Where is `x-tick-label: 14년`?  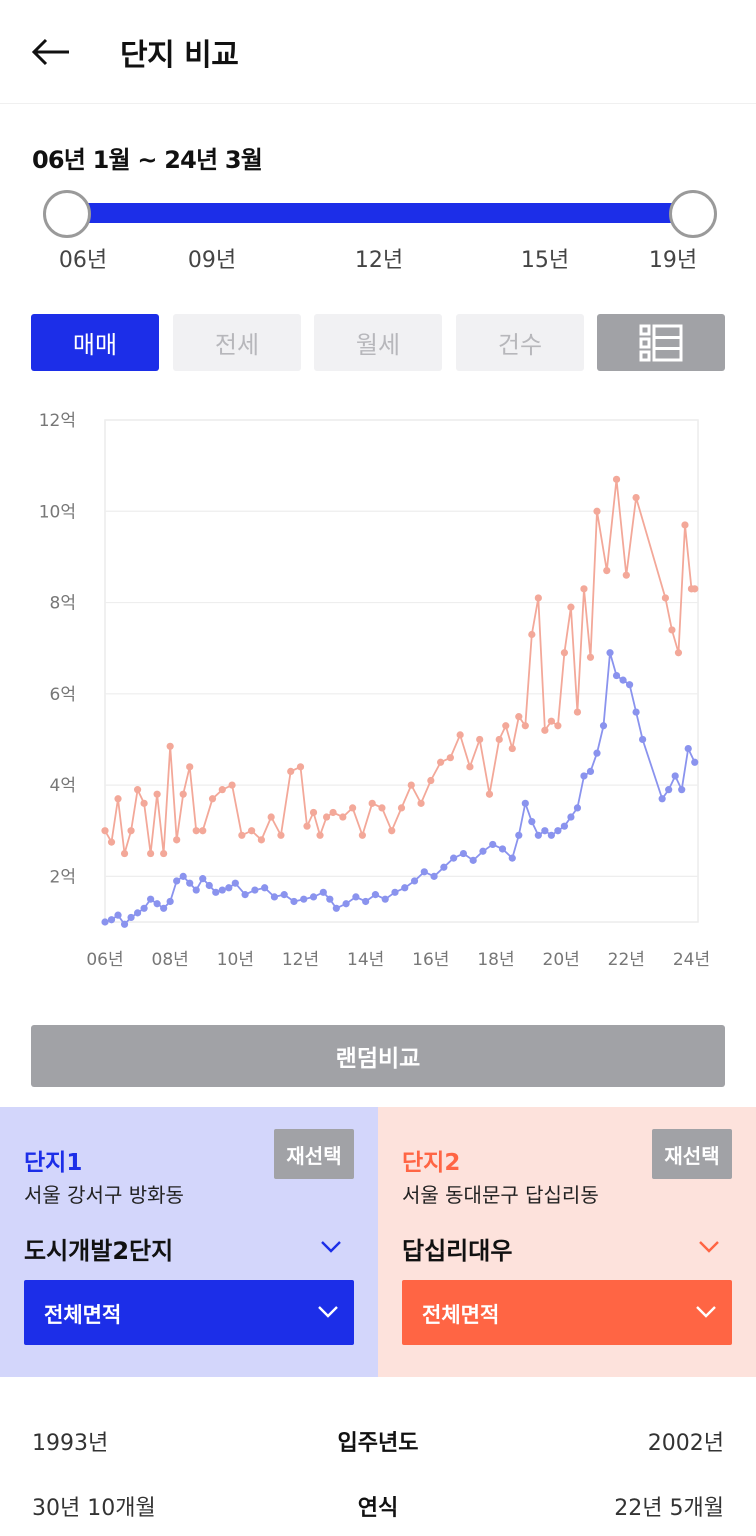 x-tick-label: 14년 is located at coordinates (365, 960).